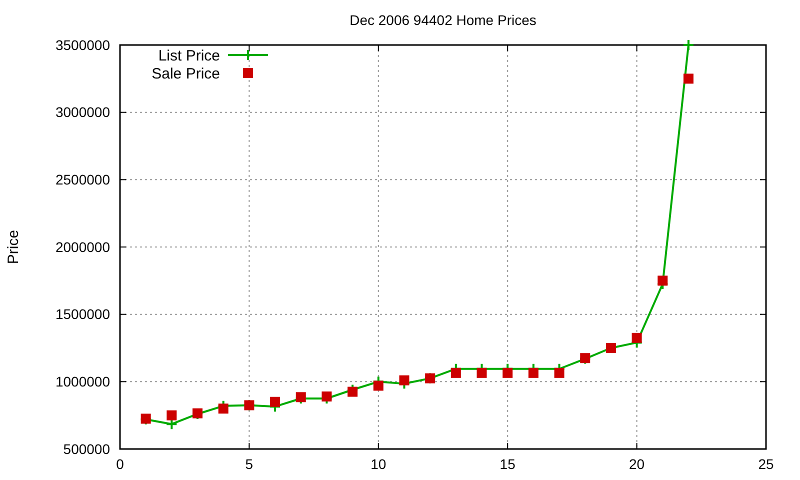 This screenshot has width=800, height=480. Describe the element at coordinates (82, 246) in the screenshot. I see `y-tick-label: 2000000` at that location.